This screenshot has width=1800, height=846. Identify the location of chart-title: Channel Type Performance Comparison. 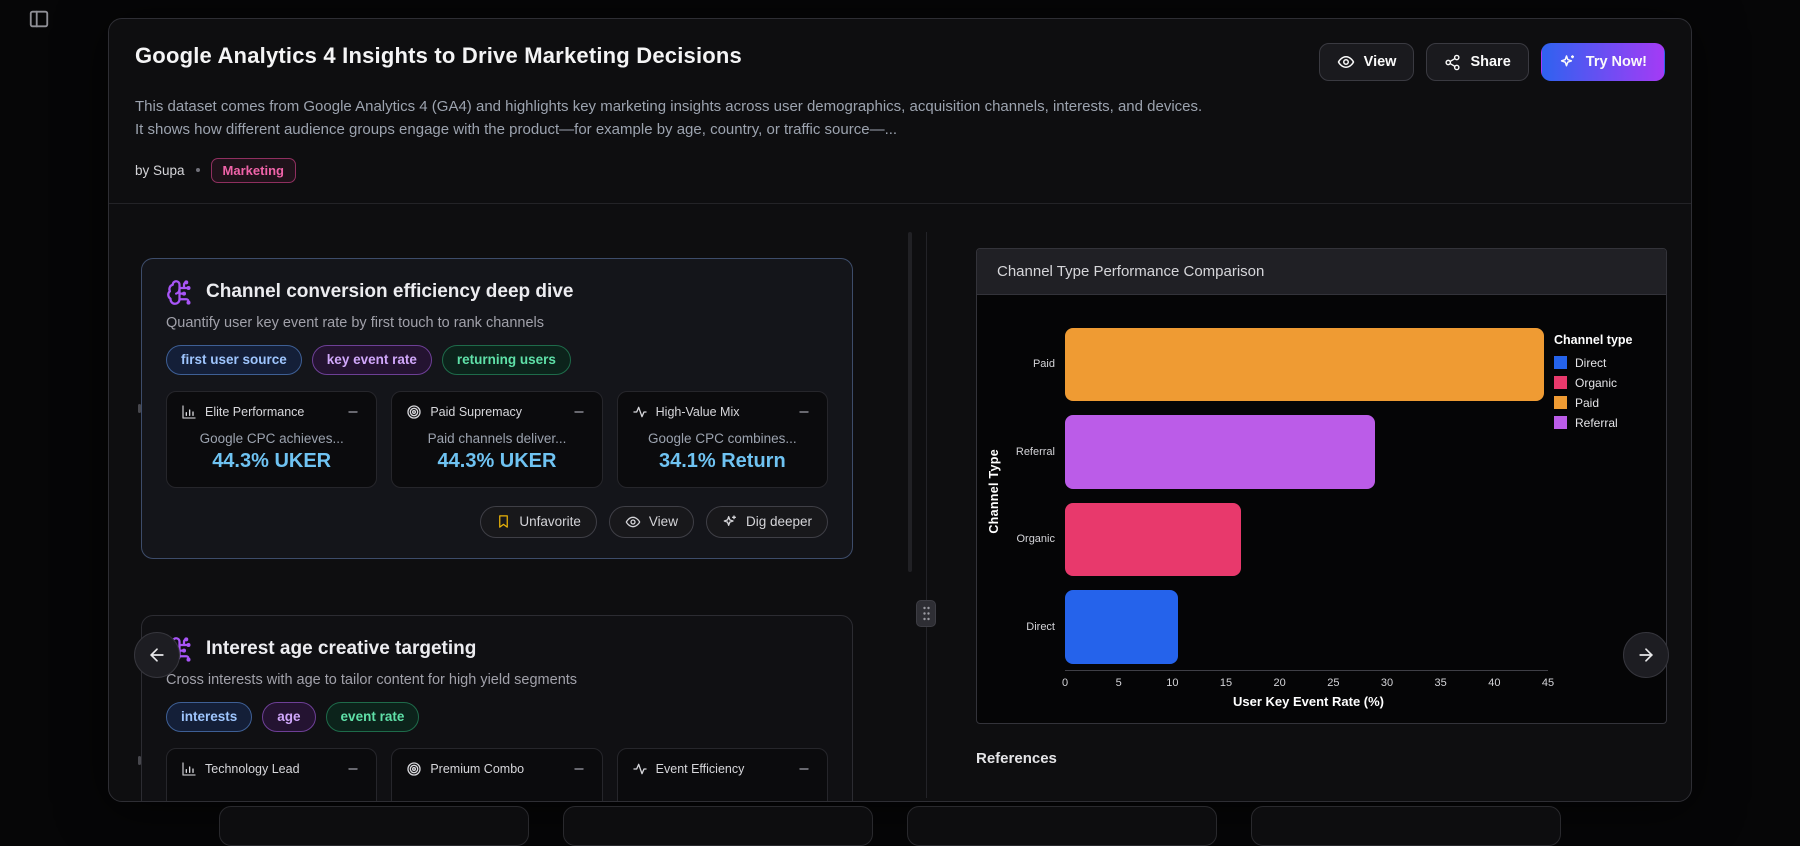
(1321, 271).